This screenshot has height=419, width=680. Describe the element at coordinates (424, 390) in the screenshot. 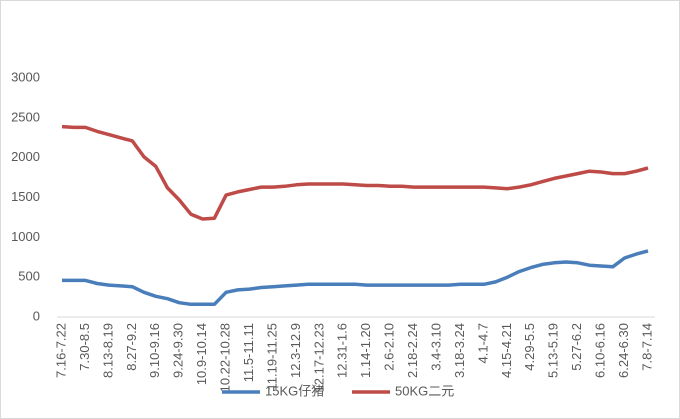

I see `legend-label: 50KG二元` at that location.